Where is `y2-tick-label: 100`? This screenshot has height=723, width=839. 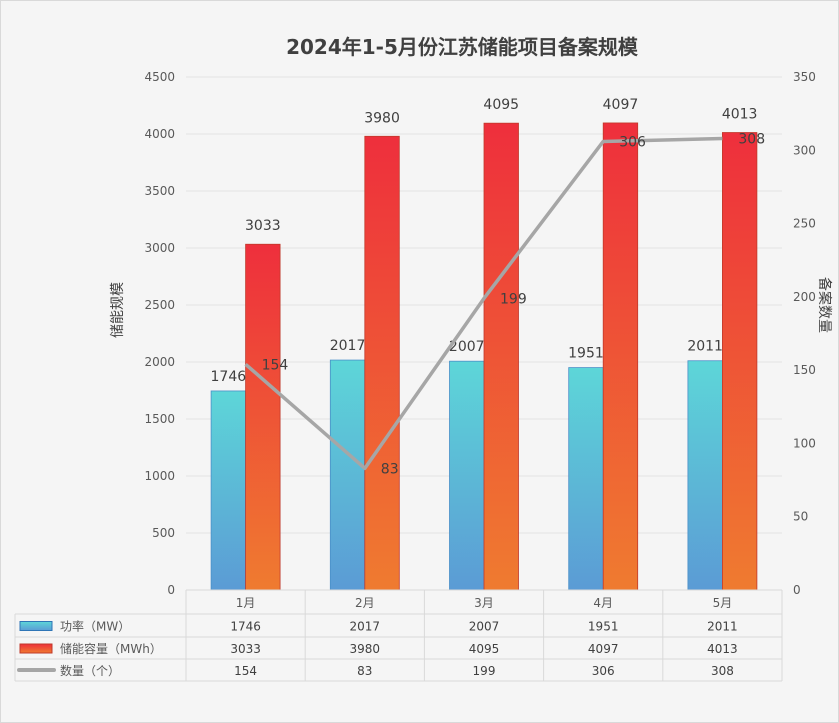
y2-tick-label: 100 is located at coordinates (804, 443).